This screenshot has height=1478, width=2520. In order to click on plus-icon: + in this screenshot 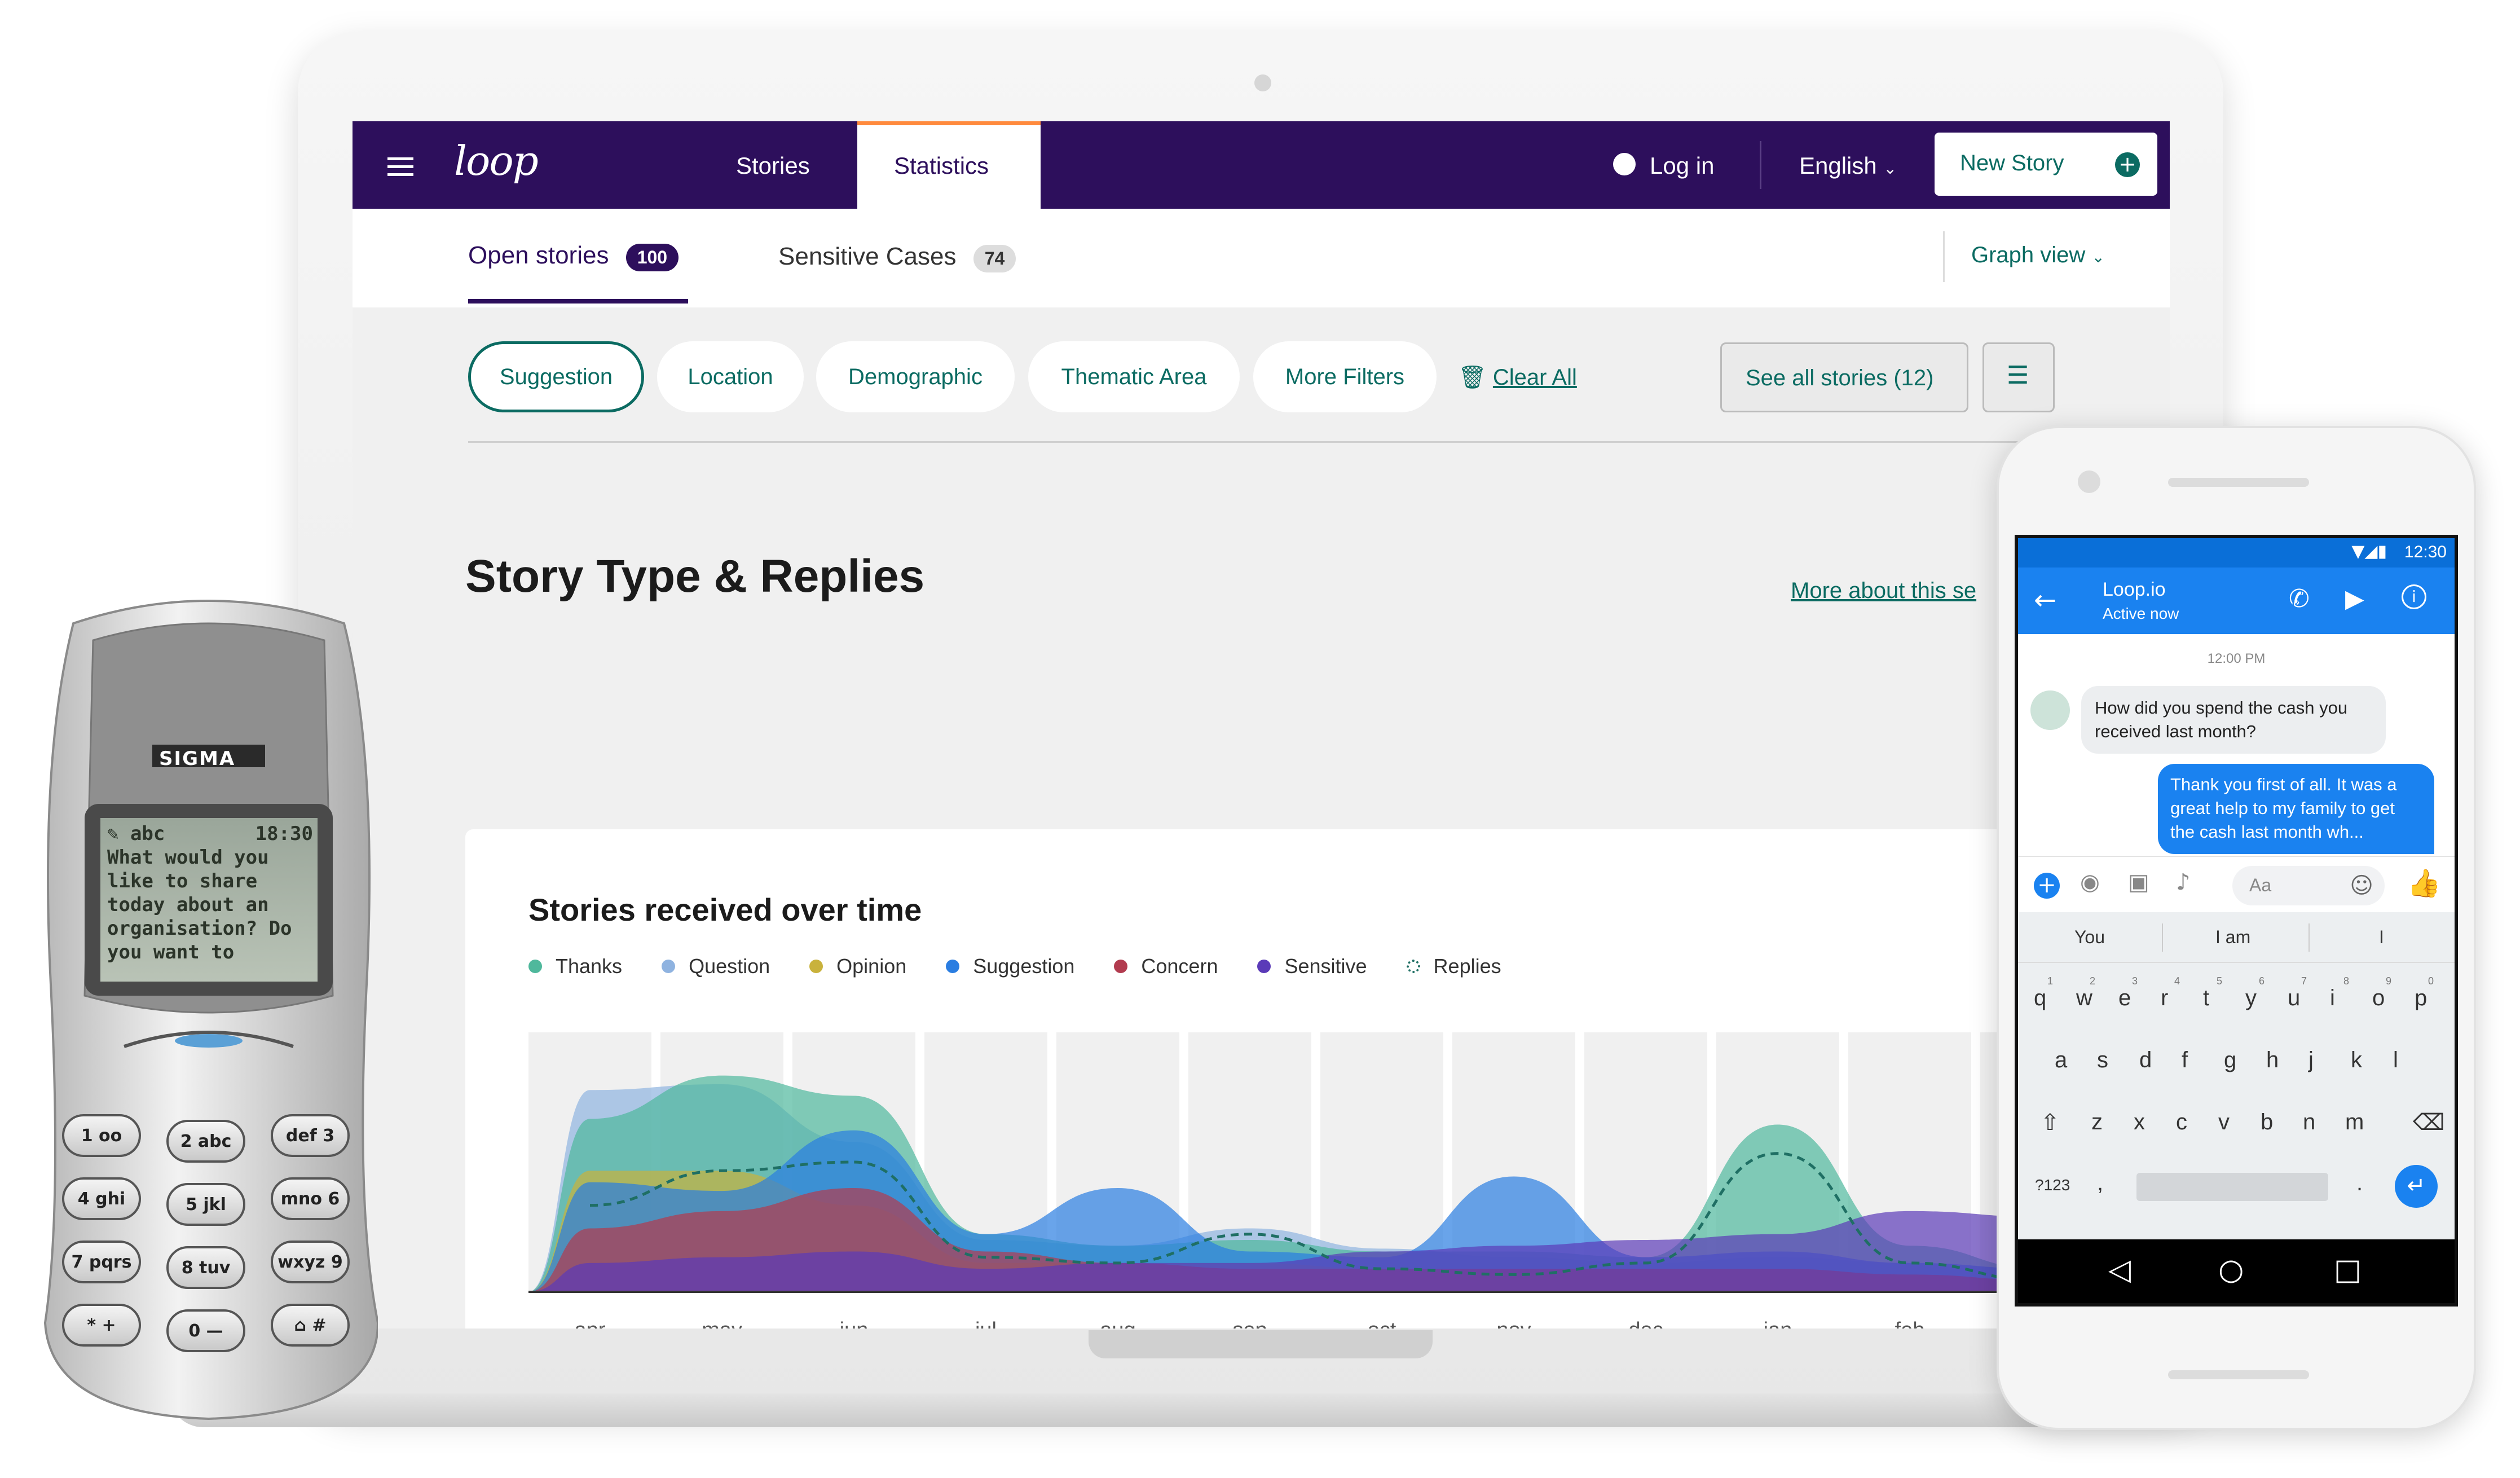, I will do `click(2047, 886)`.